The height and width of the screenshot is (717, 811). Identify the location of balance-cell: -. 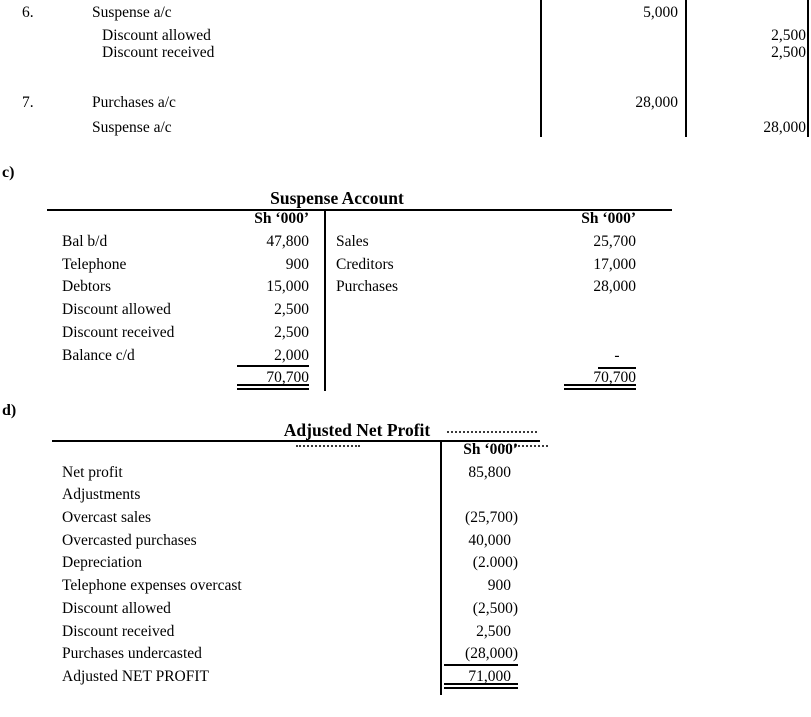
(600, 357).